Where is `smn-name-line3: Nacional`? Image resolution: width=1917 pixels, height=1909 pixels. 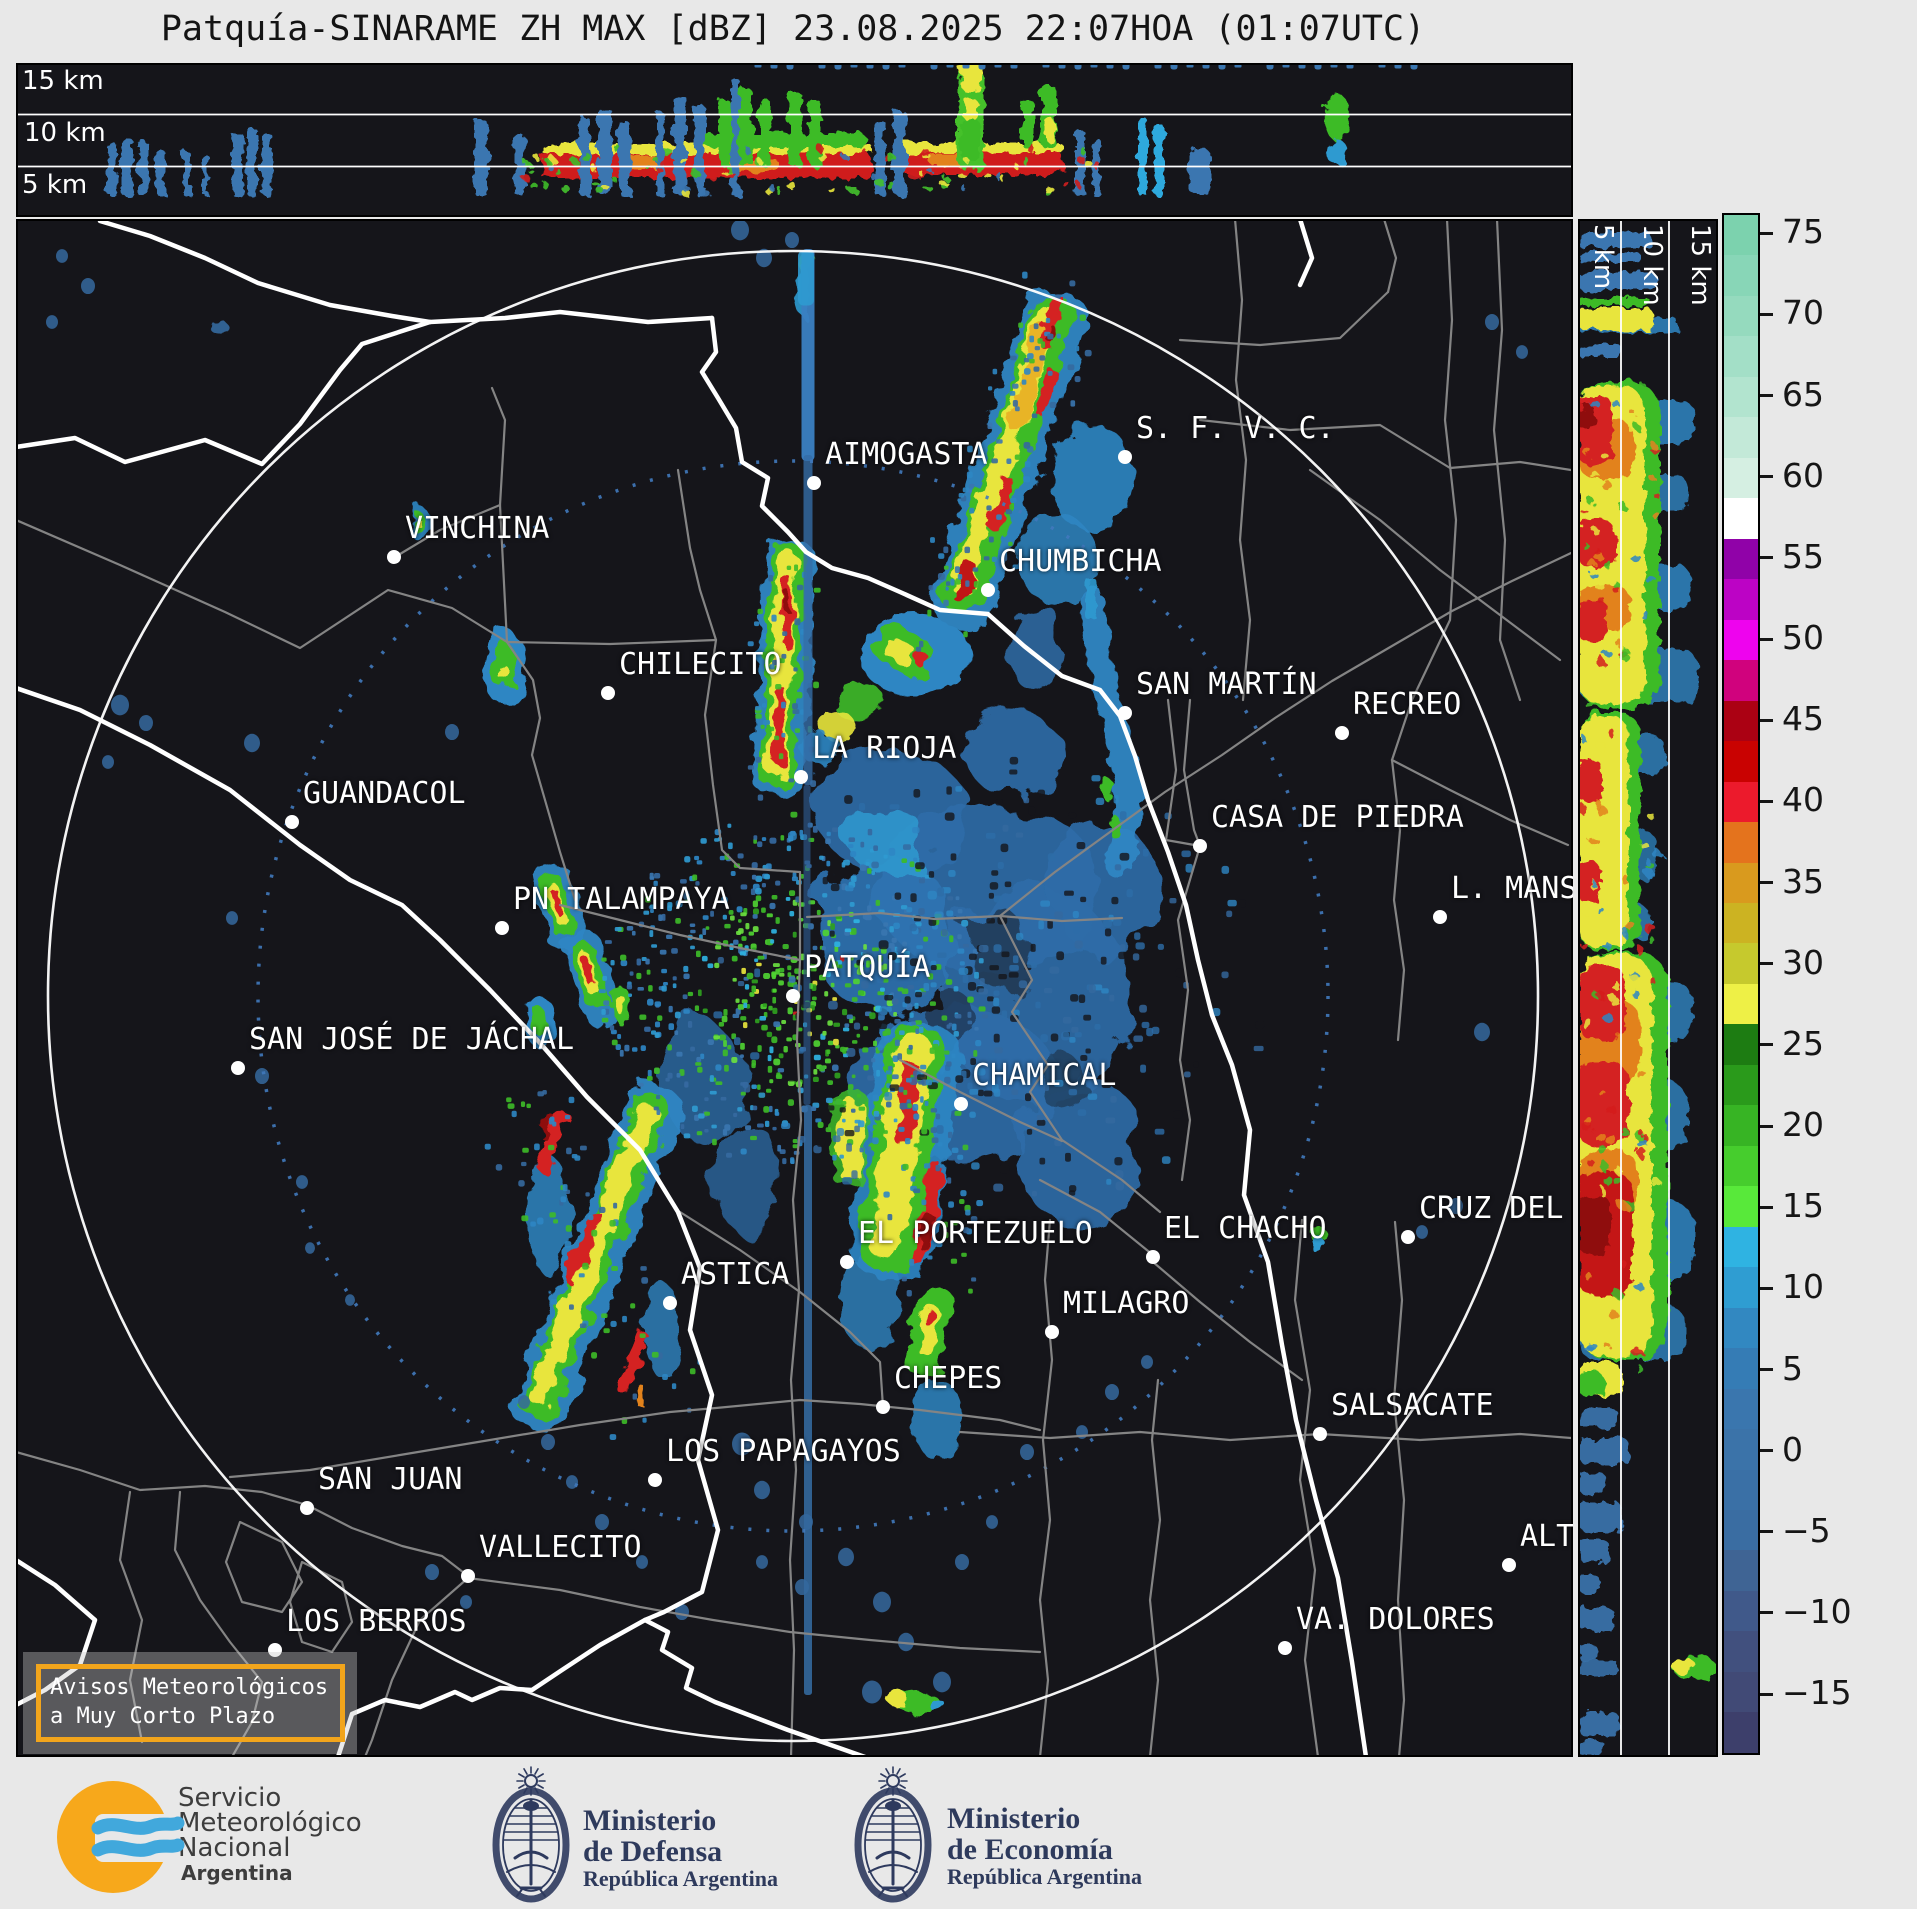 smn-name-line3: Nacional is located at coordinates (234, 1848).